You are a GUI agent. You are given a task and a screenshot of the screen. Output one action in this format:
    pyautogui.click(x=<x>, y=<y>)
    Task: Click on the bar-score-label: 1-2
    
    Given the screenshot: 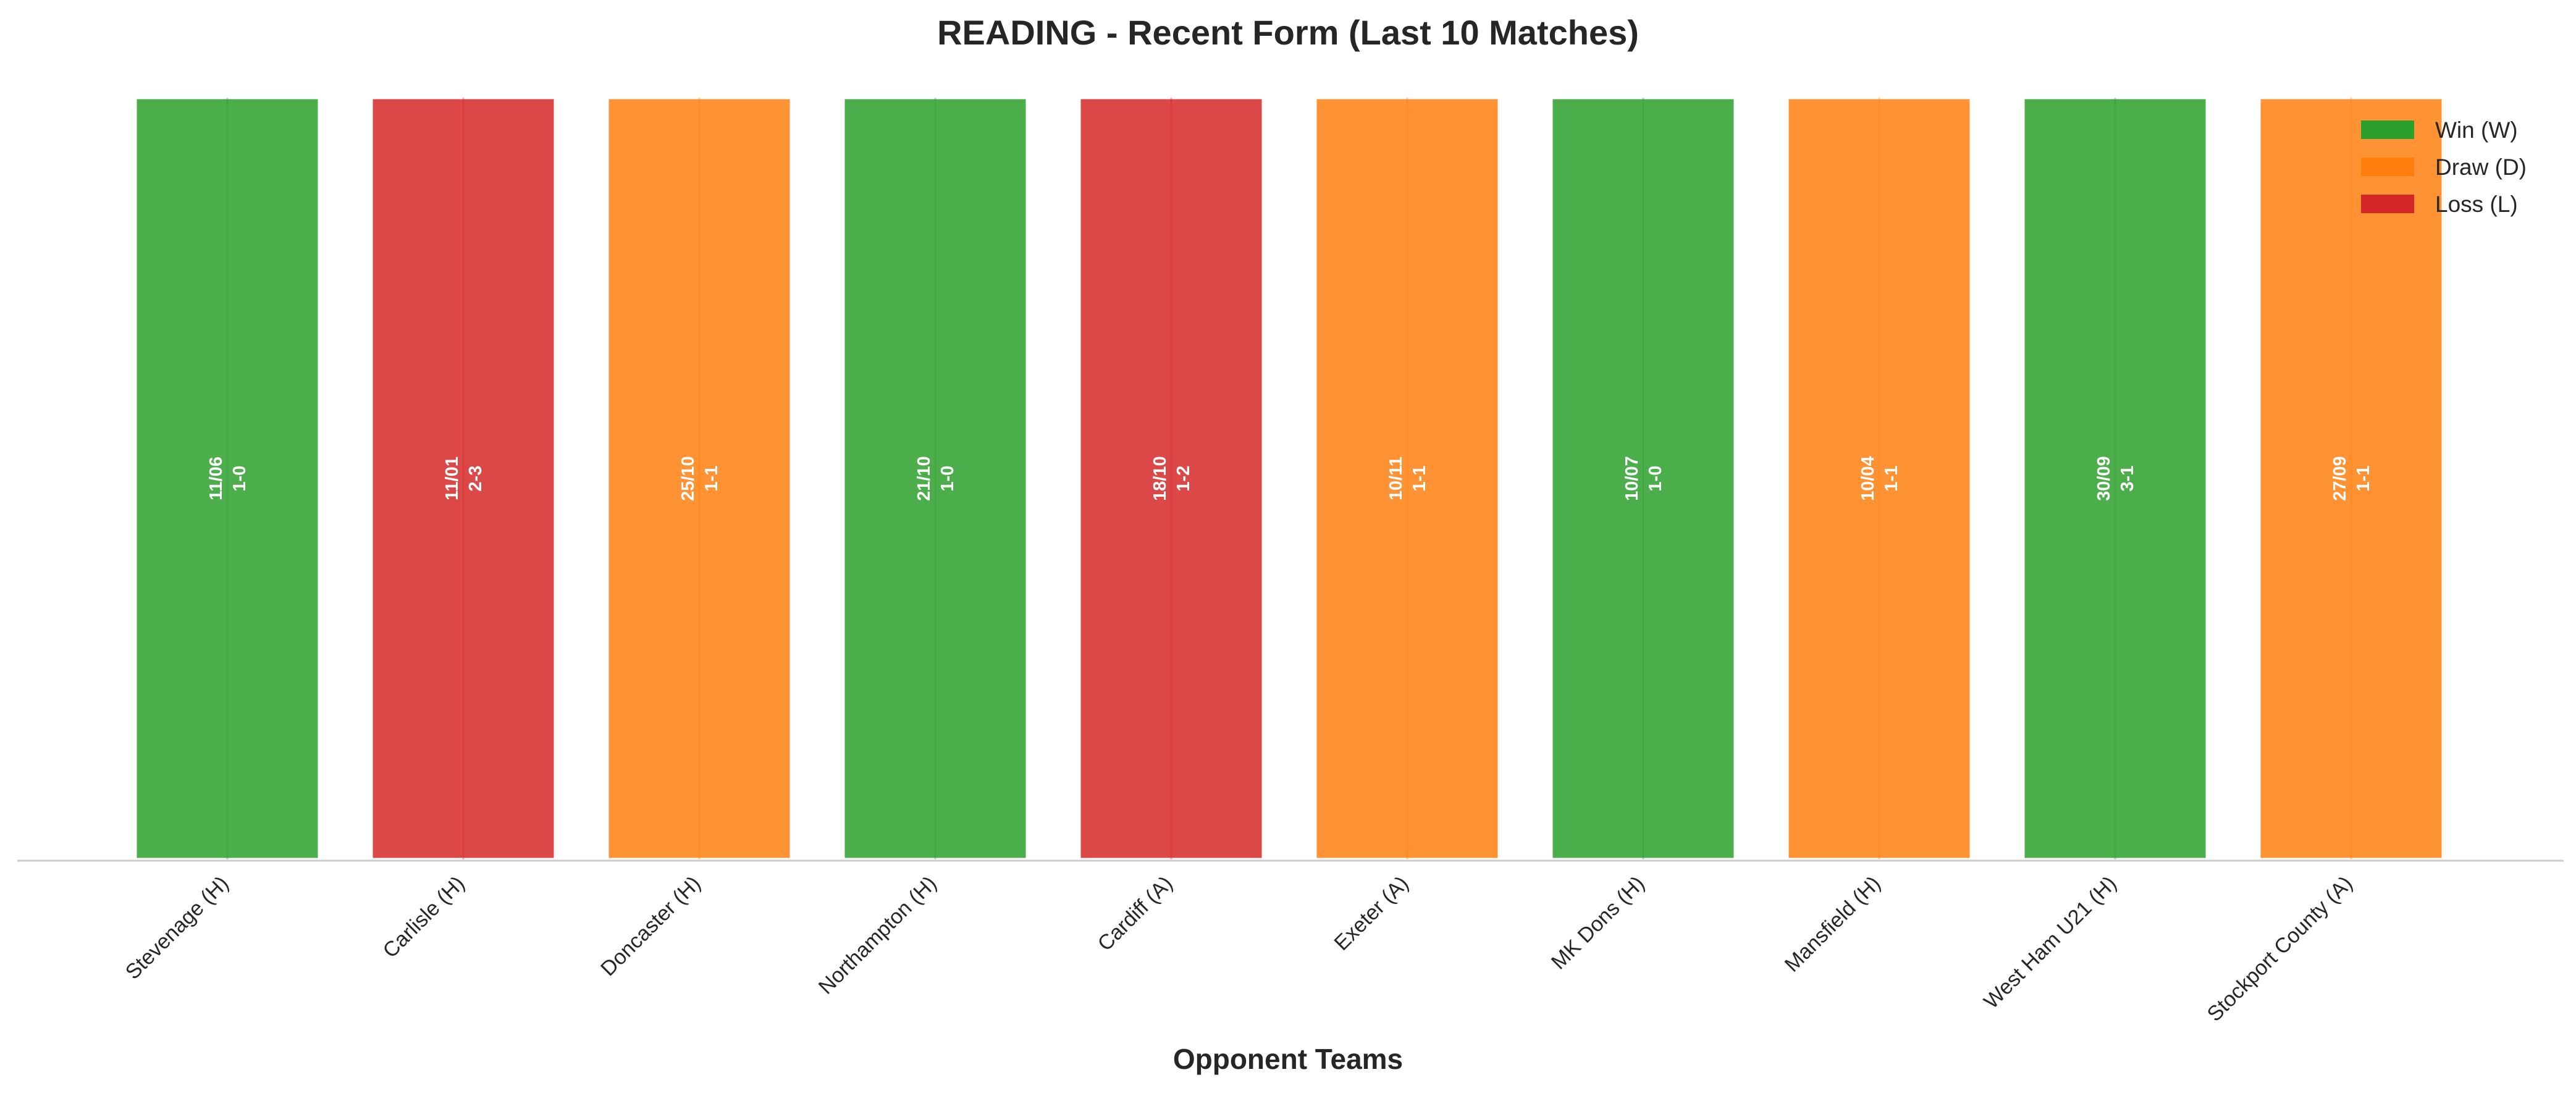 What is the action you would take?
    pyautogui.click(x=1183, y=479)
    